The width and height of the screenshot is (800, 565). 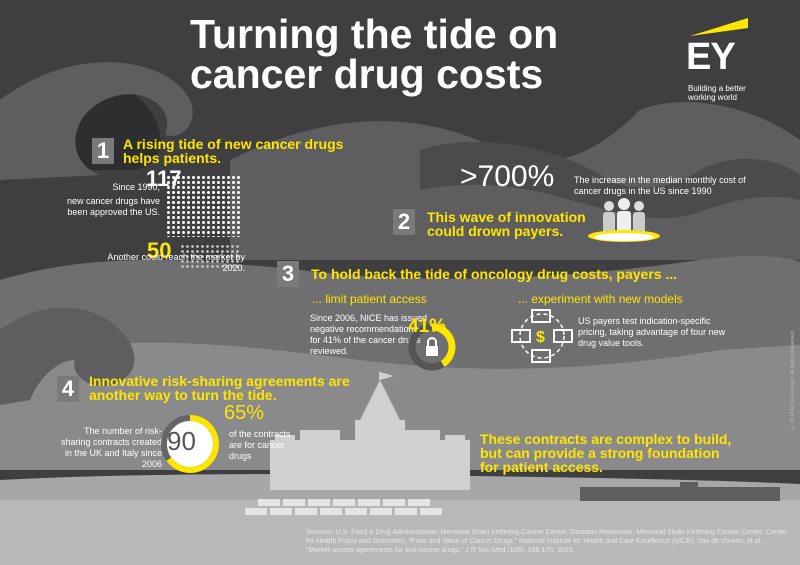 What do you see at coordinates (103, 151) in the screenshot?
I see `section-1-number: 1` at bounding box center [103, 151].